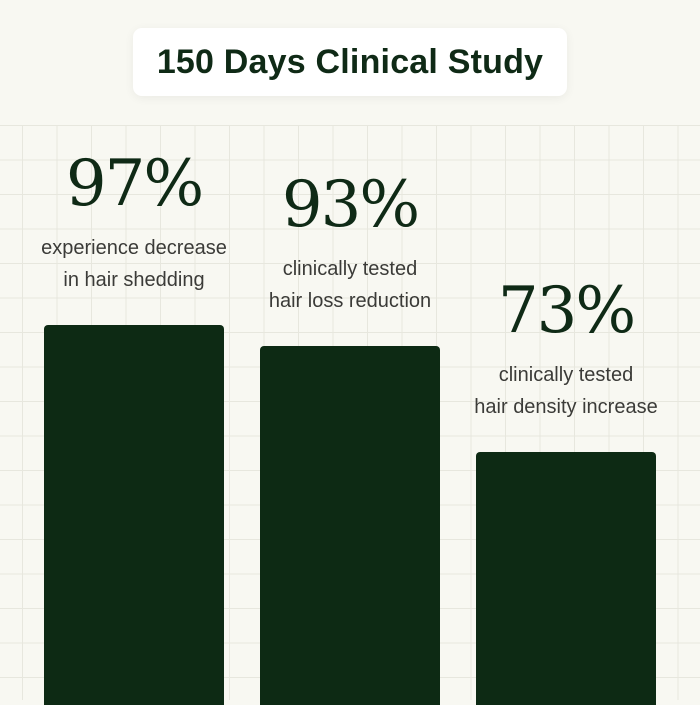 The image size is (700, 705). I want to click on caption-line: hair density increase, so click(566, 407).